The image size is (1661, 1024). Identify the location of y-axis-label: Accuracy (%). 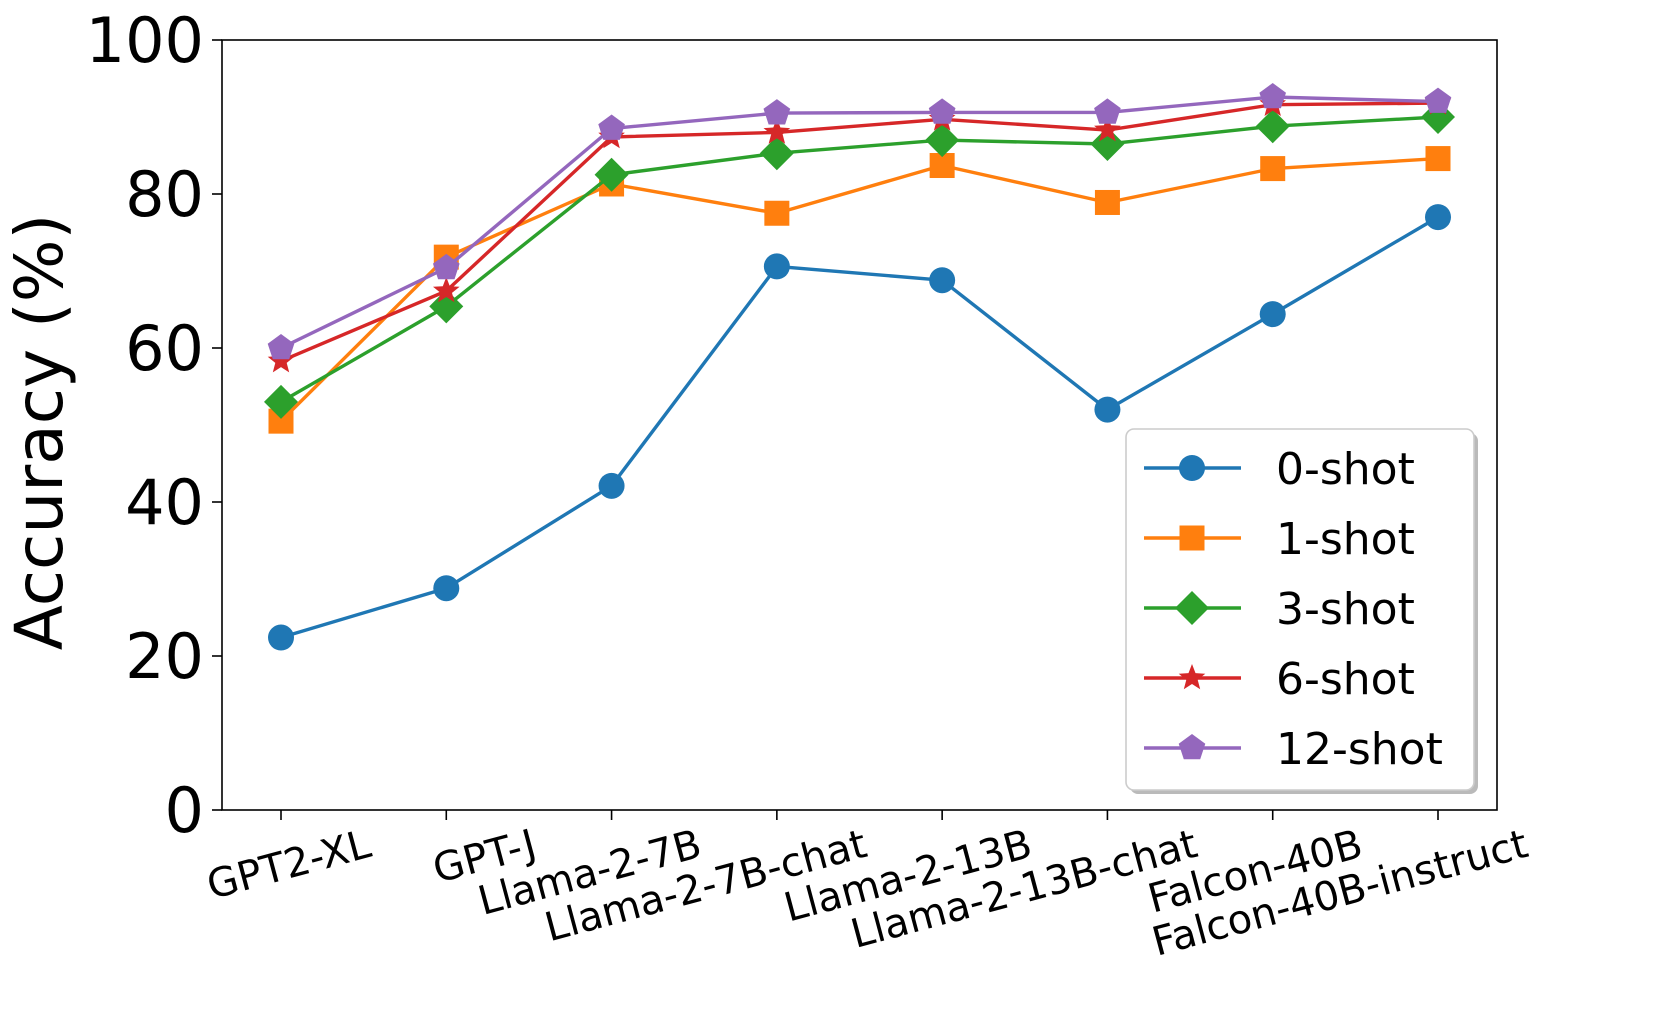
(39, 432).